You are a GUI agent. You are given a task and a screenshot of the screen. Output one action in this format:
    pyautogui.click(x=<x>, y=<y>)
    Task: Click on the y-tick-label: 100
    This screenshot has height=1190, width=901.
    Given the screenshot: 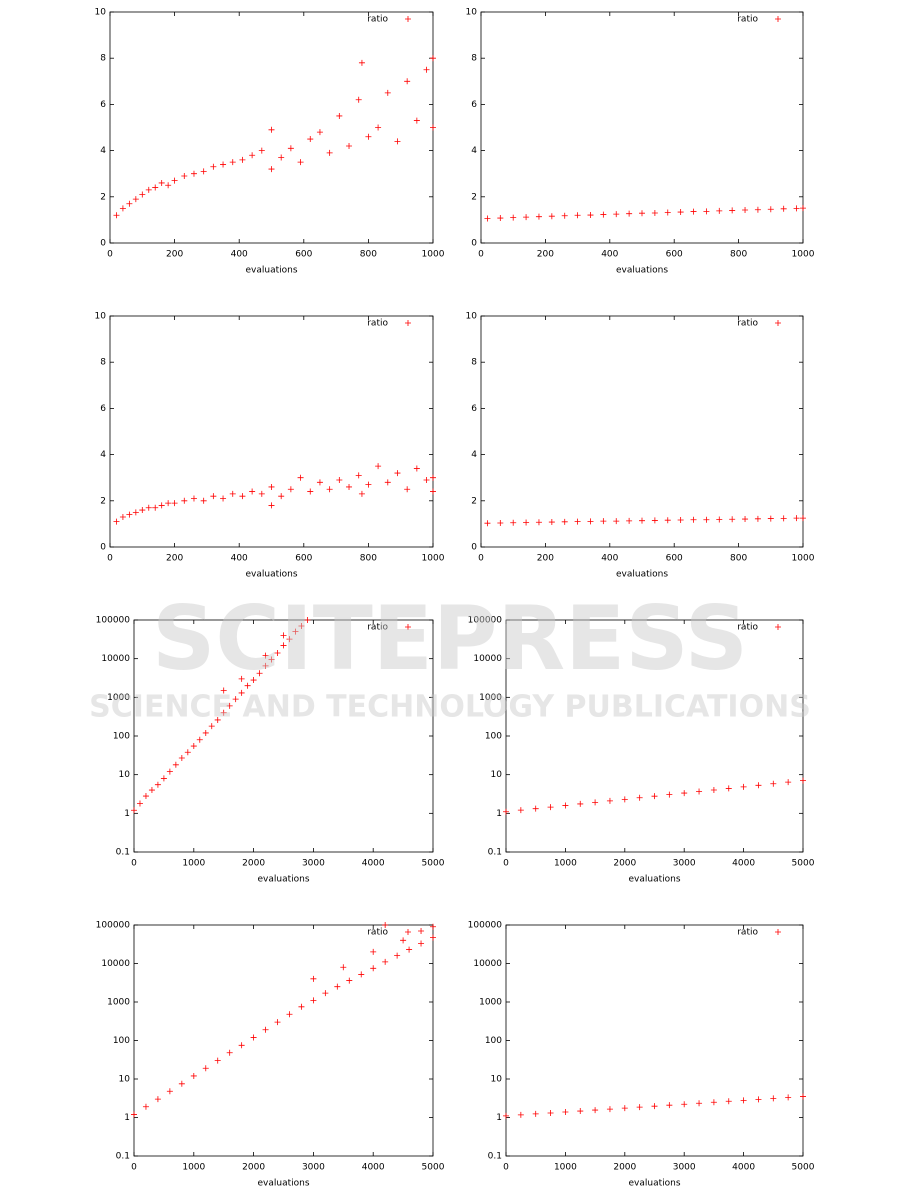 What is the action you would take?
    pyautogui.click(x=493, y=737)
    